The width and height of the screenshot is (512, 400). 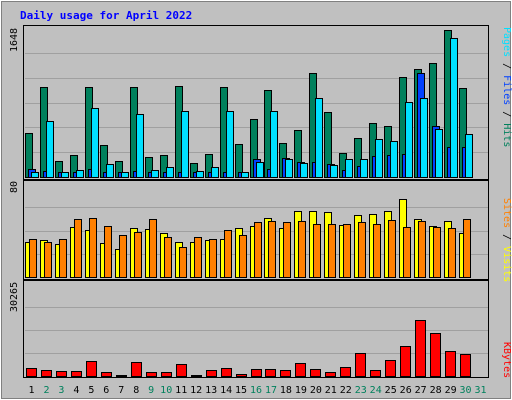 I want to click on x-axis-day-label: 31, so click(x=480, y=390).